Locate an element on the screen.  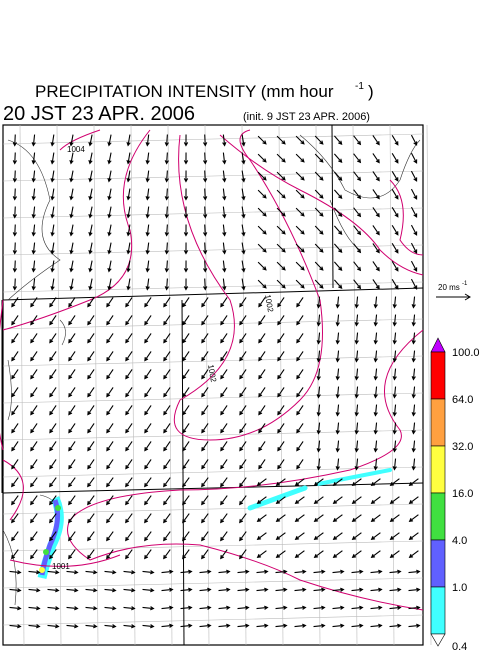
wind-scale-label: 20 ms is located at coordinates (449, 287).